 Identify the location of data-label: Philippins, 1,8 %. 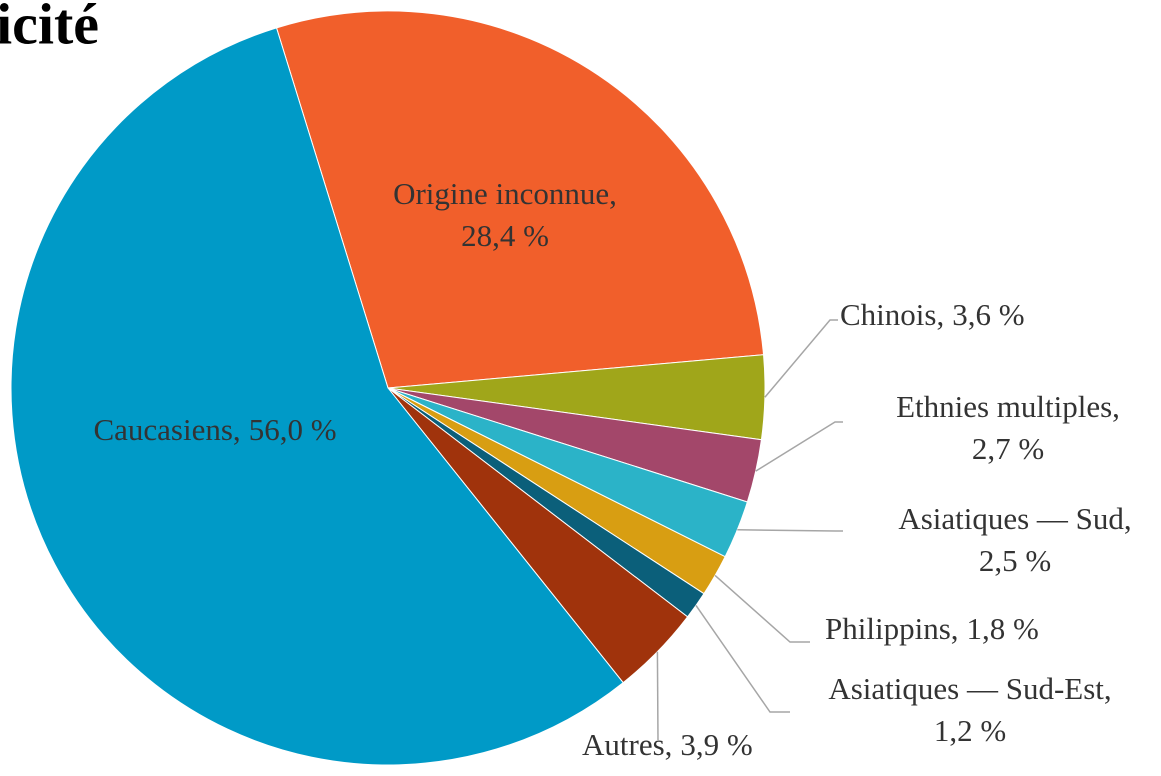
(932, 628).